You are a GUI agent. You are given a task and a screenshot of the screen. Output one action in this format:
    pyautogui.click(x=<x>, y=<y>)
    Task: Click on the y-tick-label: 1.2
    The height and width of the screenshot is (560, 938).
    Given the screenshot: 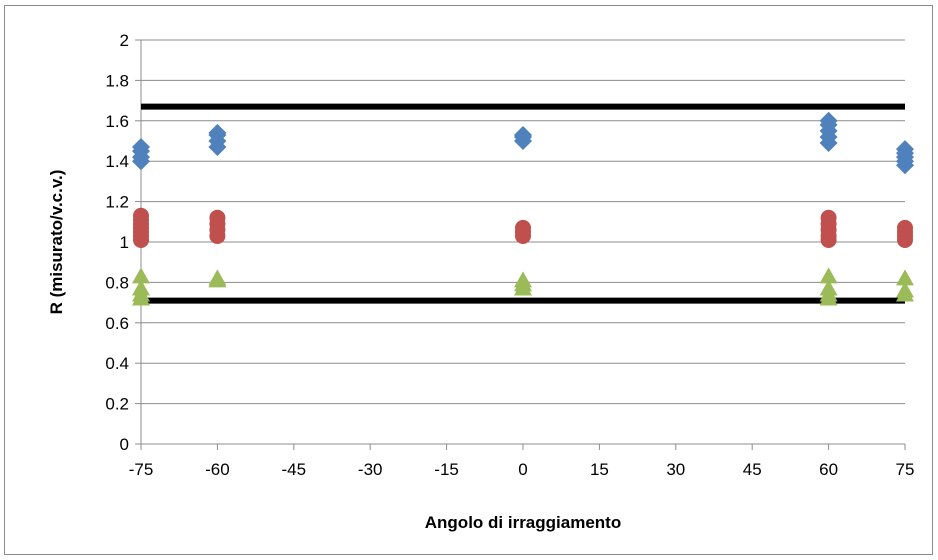 What is the action you would take?
    pyautogui.click(x=117, y=202)
    